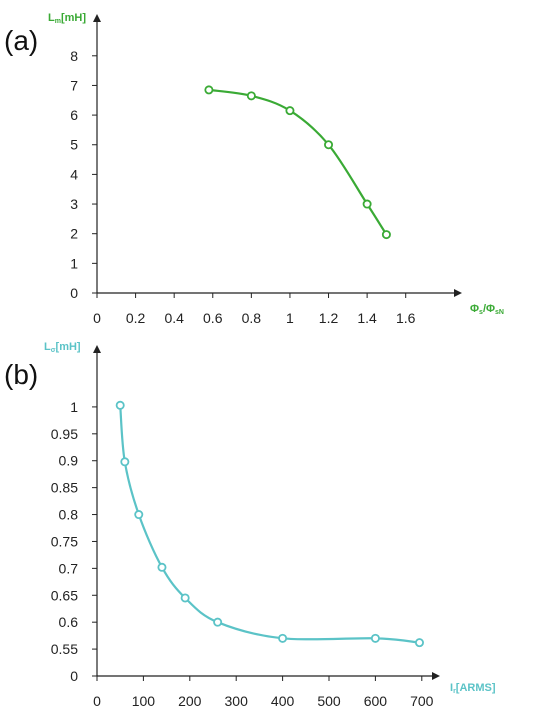  Describe the element at coordinates (190, 699) in the screenshot. I see `x-tick-label: 200` at that location.